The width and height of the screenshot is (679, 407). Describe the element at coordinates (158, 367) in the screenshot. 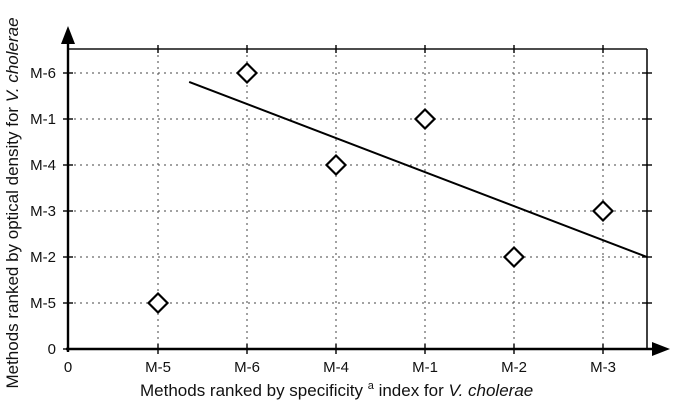

I see `x-tick-label: M-5` at that location.